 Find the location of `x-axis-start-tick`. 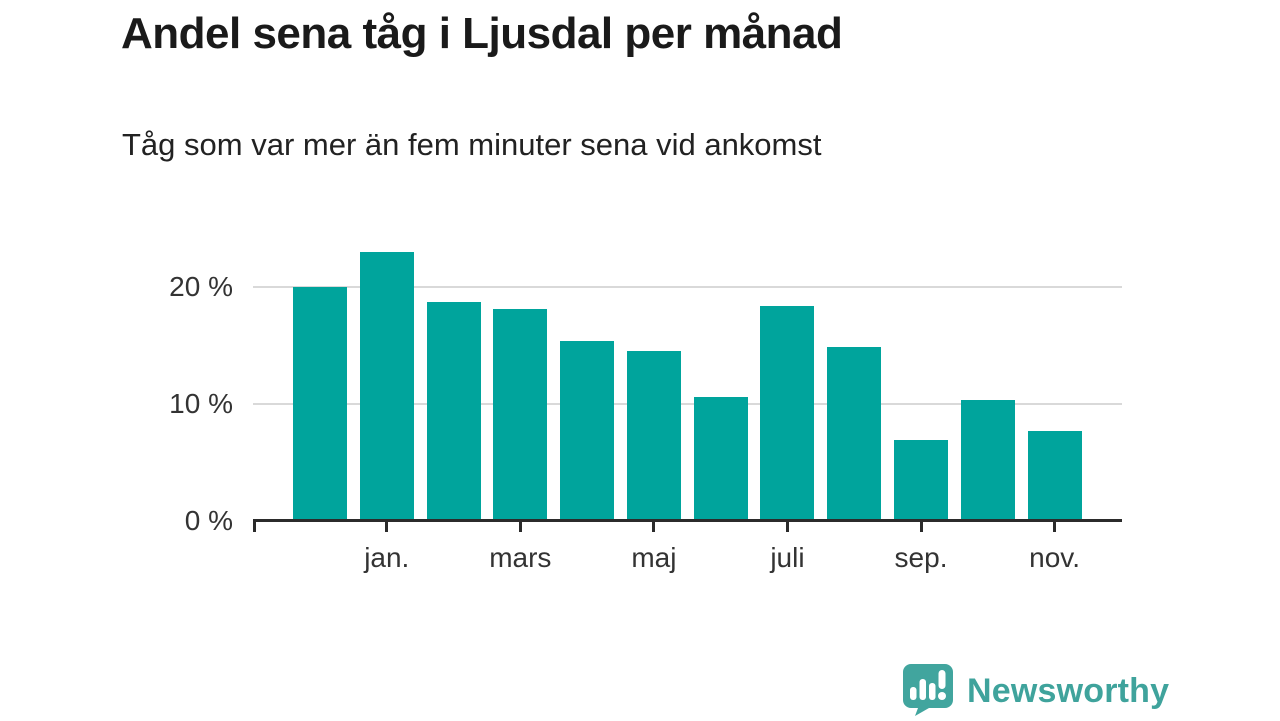

x-axis-start-tick is located at coordinates (254, 527).